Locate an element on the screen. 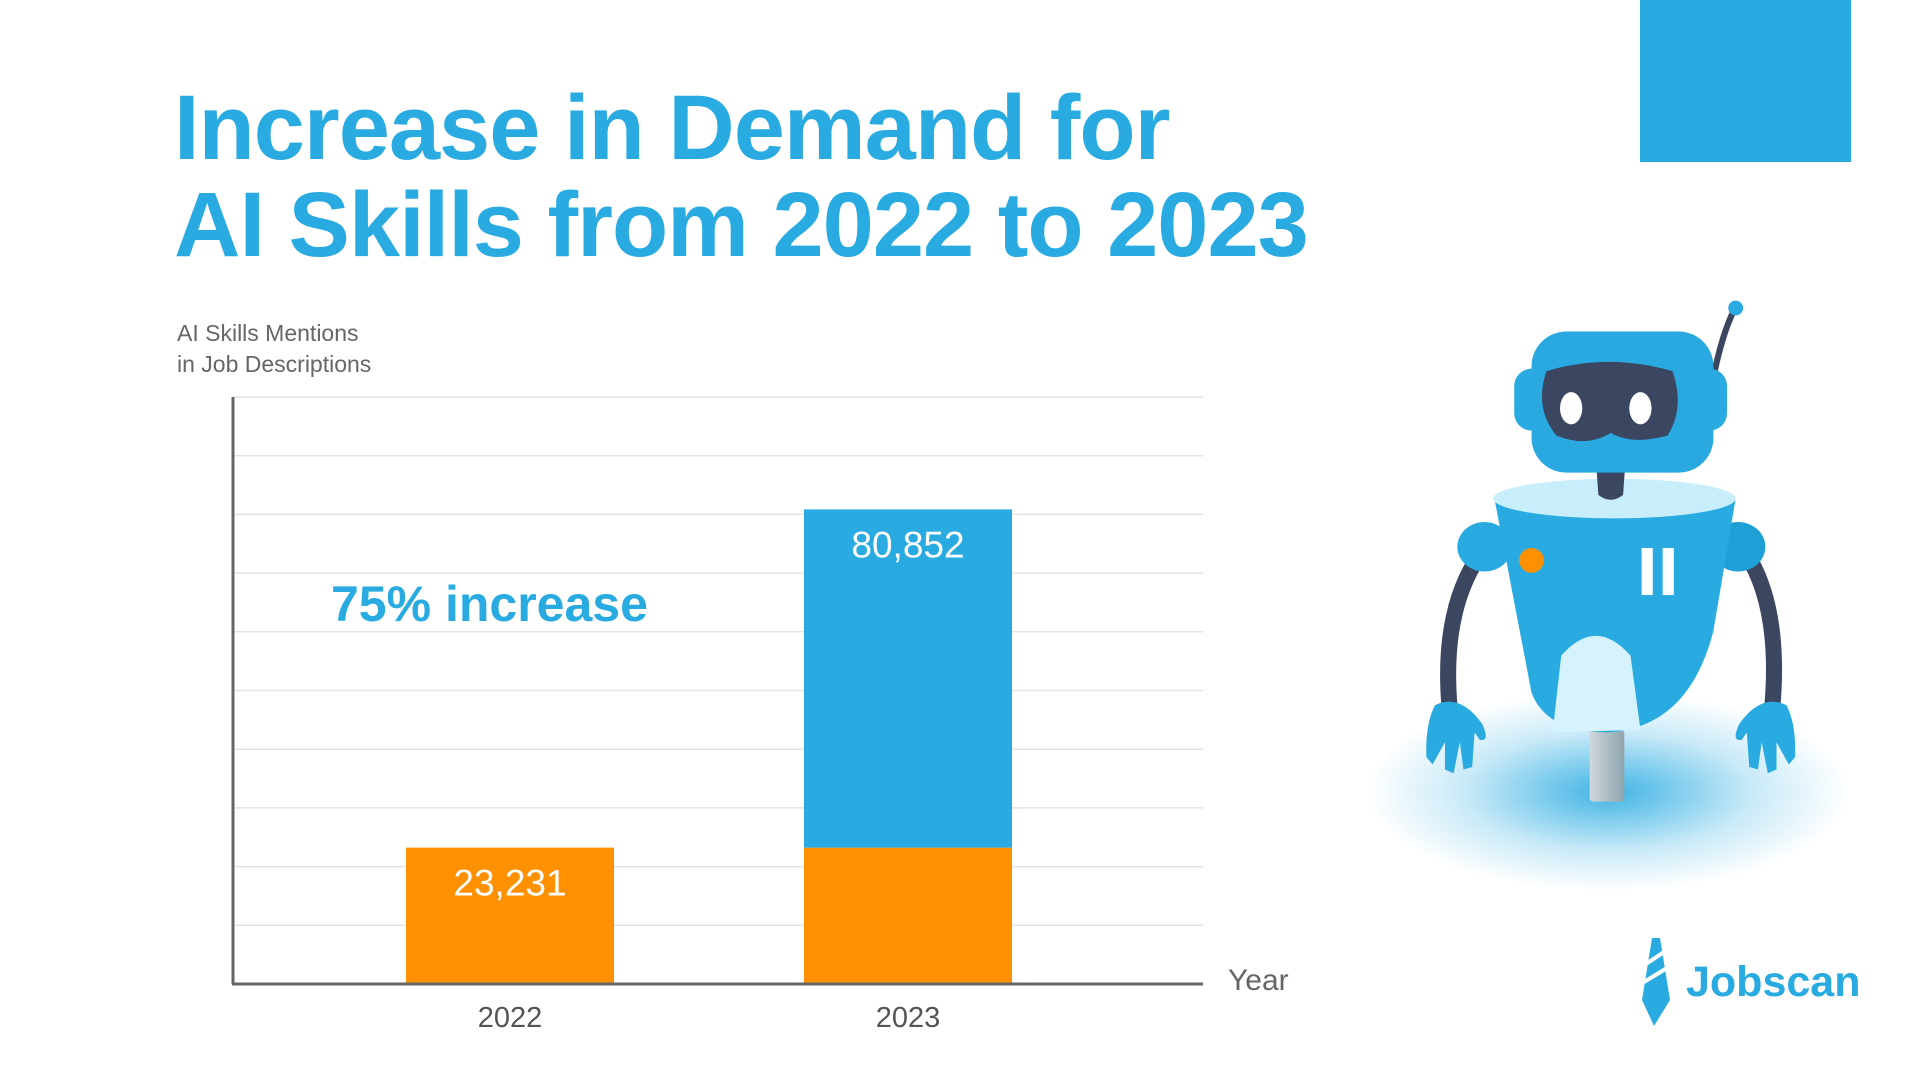  antenna-tip is located at coordinates (1736, 308).